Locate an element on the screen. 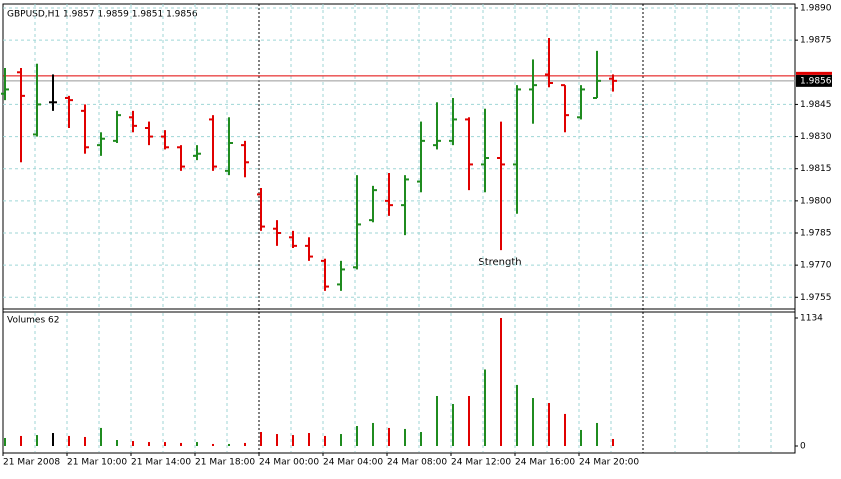  annotation: Strength is located at coordinates (499, 262).